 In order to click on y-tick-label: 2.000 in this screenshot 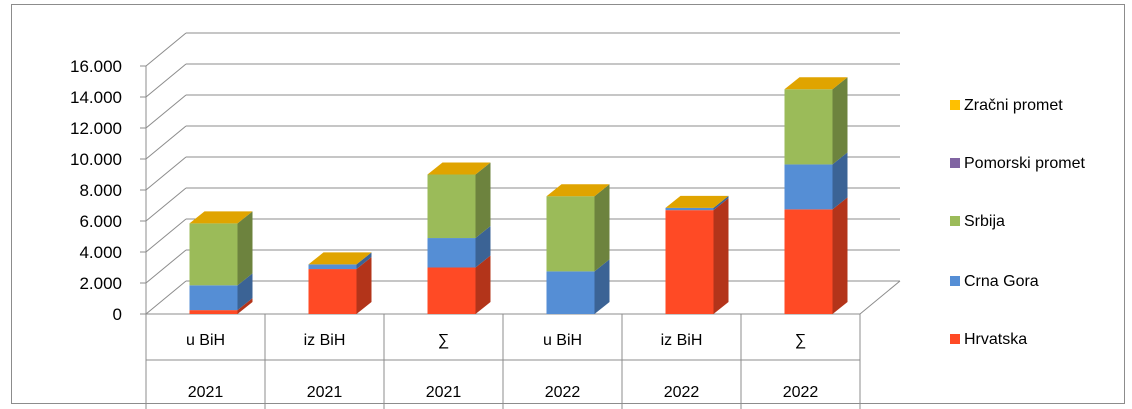, I will do `click(100, 283)`.